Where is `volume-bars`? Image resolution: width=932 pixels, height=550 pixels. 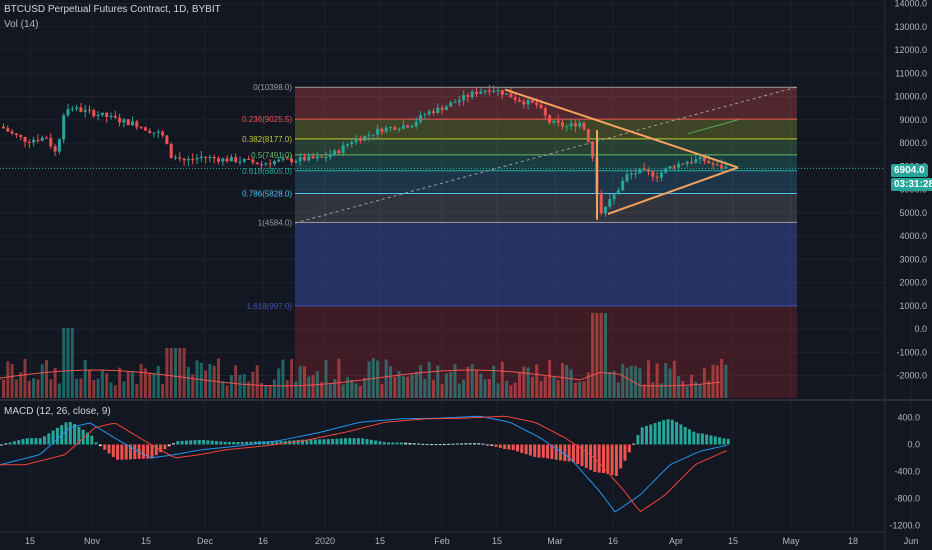 volume-bars is located at coordinates (364, 355).